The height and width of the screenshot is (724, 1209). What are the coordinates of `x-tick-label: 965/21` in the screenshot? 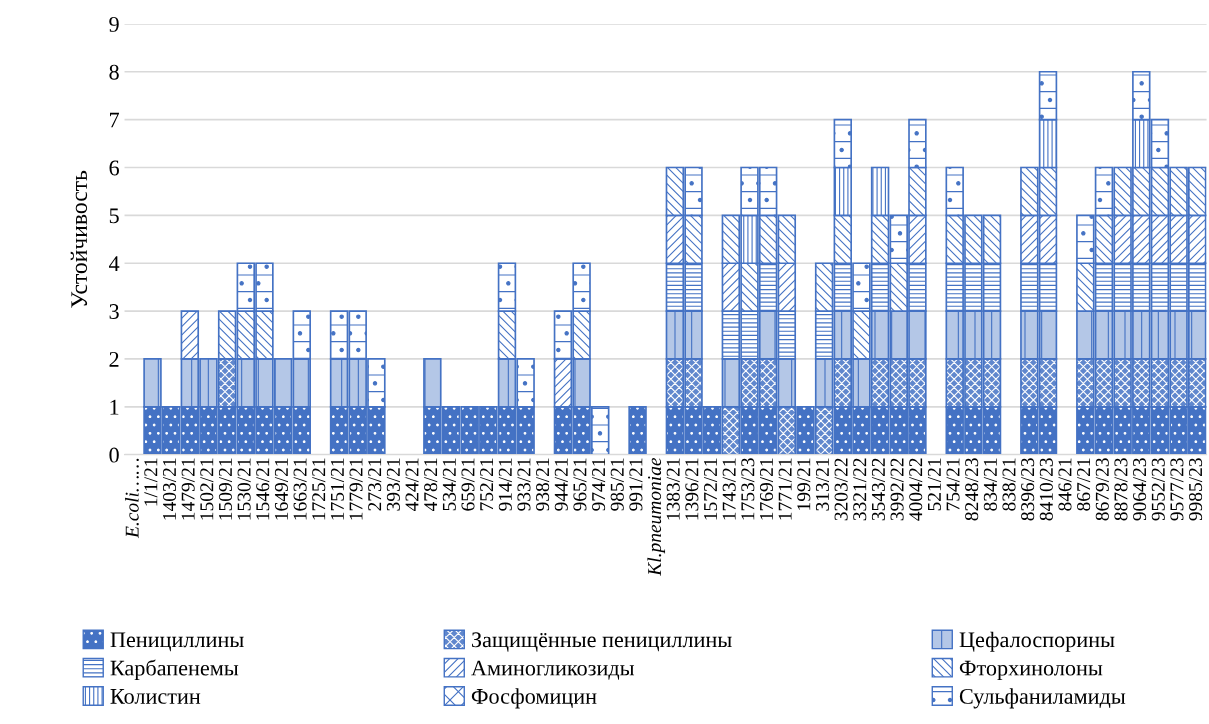 It's located at (580, 484).